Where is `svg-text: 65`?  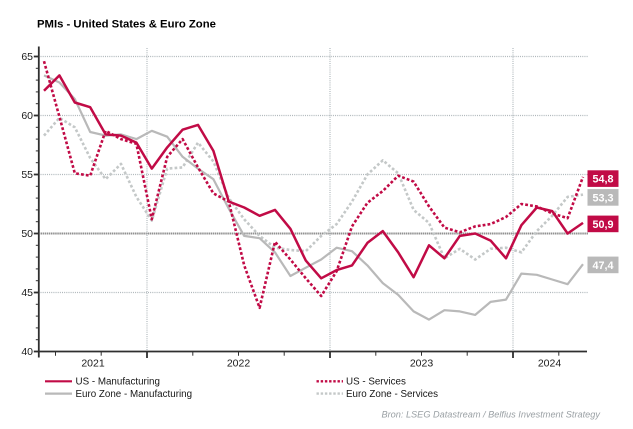 svg-text: 65 is located at coordinates (27, 57).